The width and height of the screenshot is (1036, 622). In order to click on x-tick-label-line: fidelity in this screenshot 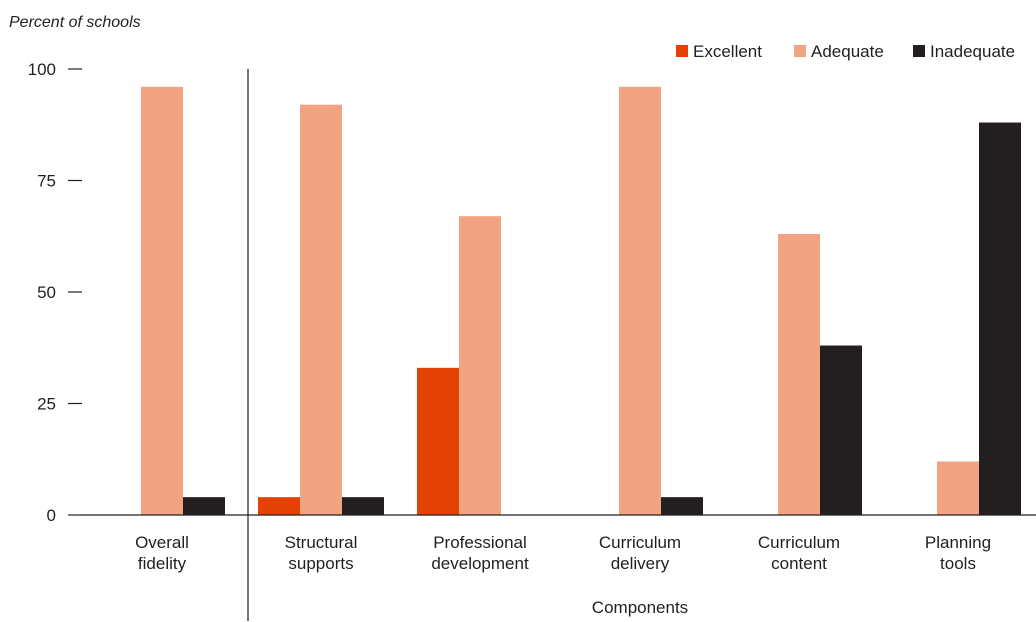, I will do `click(162, 563)`.